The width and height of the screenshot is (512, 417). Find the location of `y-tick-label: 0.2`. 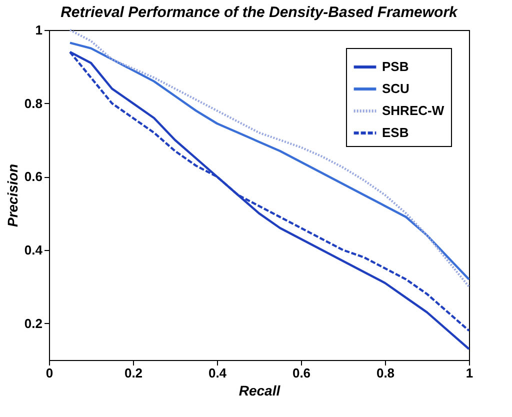

y-tick-label: 0.2 is located at coordinates (33, 323).